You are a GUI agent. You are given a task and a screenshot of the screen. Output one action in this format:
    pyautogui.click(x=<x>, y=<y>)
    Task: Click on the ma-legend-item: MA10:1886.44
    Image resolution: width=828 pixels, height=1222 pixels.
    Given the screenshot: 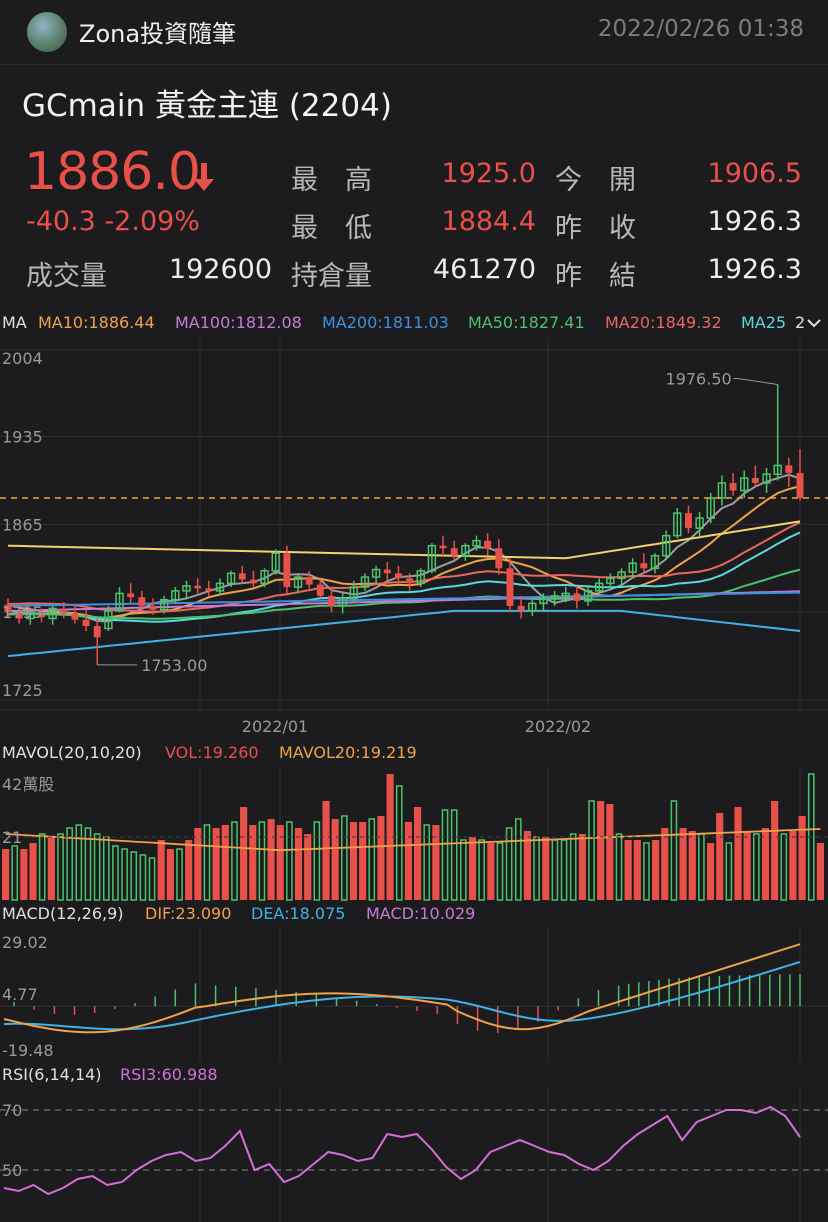 What is the action you would take?
    pyautogui.click(x=96, y=322)
    